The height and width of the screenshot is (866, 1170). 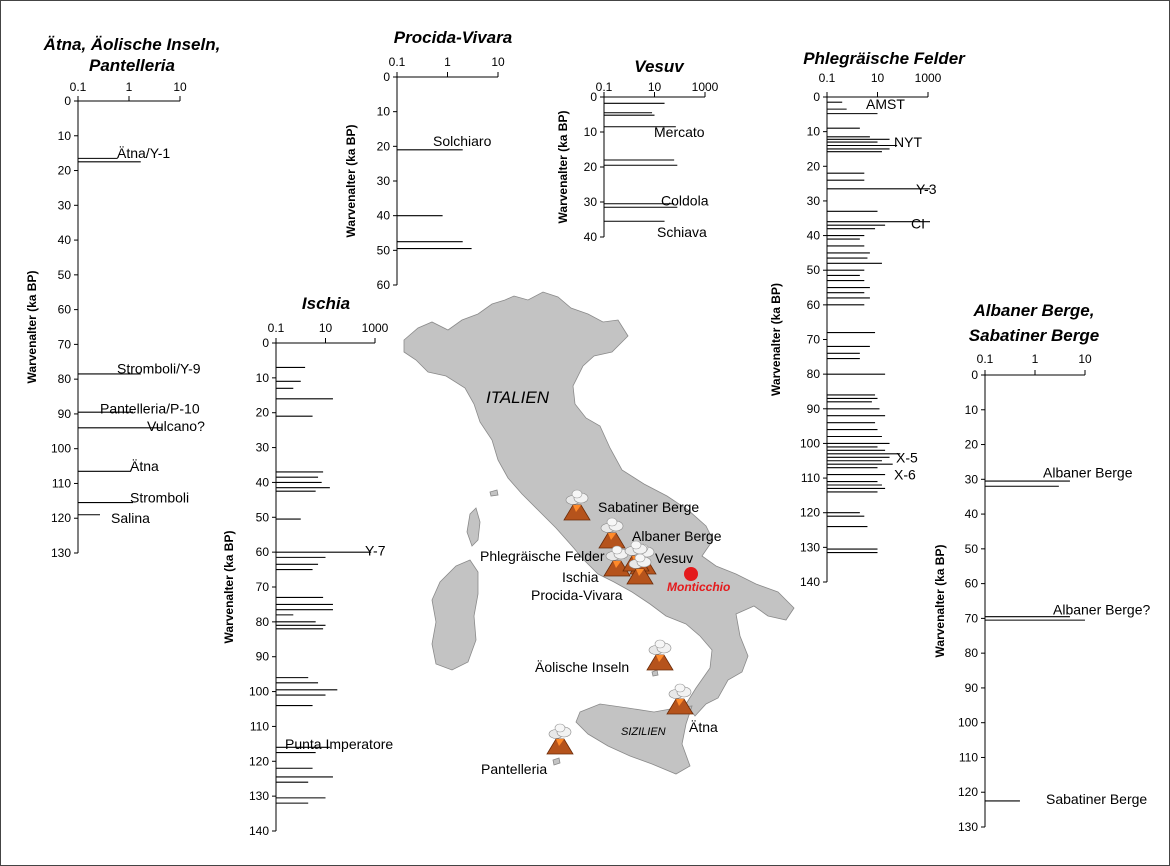 I want to click on tephra-label: AMST, so click(x=885, y=104).